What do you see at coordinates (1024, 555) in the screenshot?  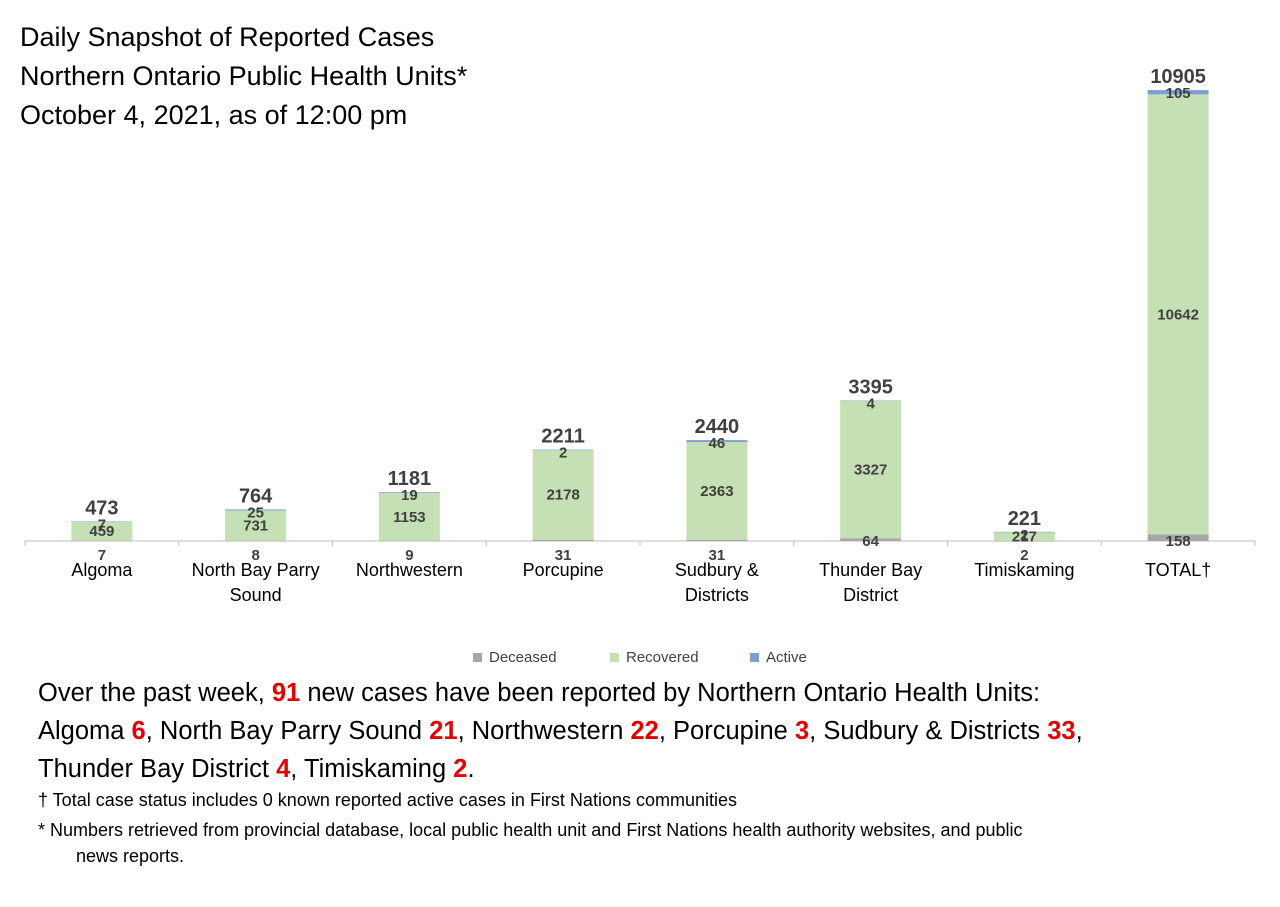 I see `data-label-deceased: 2` at bounding box center [1024, 555].